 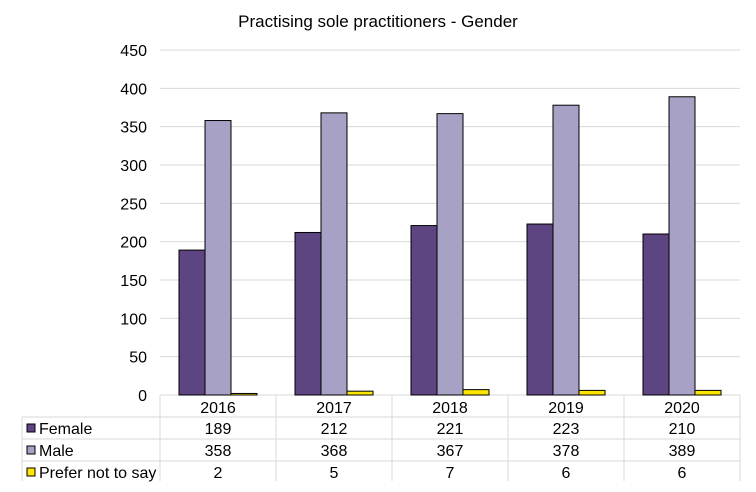 I want to click on y-tick-label: 250, so click(x=133, y=204).